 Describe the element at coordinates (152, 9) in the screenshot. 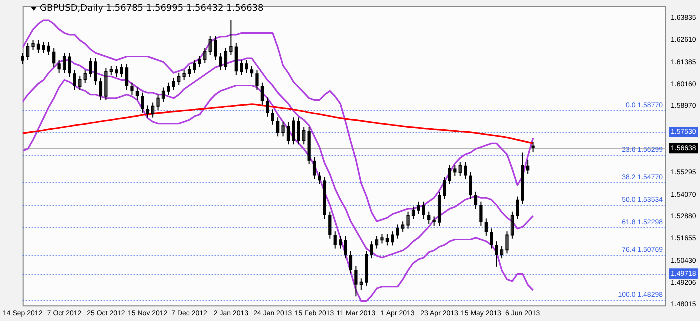

I see `chart-title: GBPUSD,Daily 1.56785 1.56995 1.56432 1.56638` at that location.